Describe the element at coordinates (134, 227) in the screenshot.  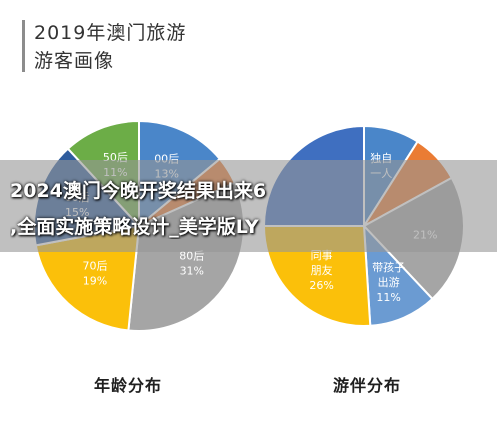
I see `headline-line-2: ,全面实施策略设计_美学版LY` at that location.